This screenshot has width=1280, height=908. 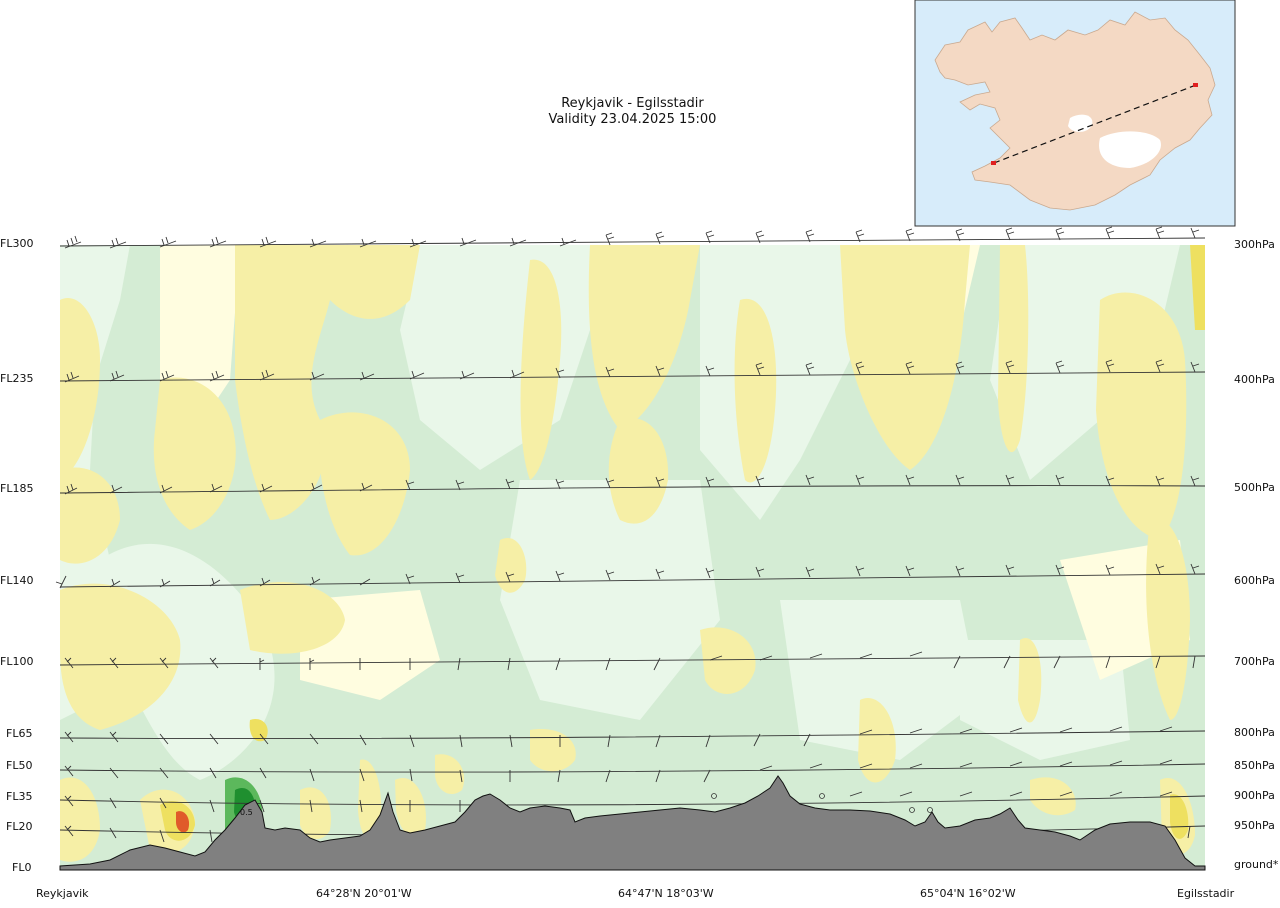 What do you see at coordinates (17, 378) in the screenshot?
I see `left-axis-label: FL235` at bounding box center [17, 378].